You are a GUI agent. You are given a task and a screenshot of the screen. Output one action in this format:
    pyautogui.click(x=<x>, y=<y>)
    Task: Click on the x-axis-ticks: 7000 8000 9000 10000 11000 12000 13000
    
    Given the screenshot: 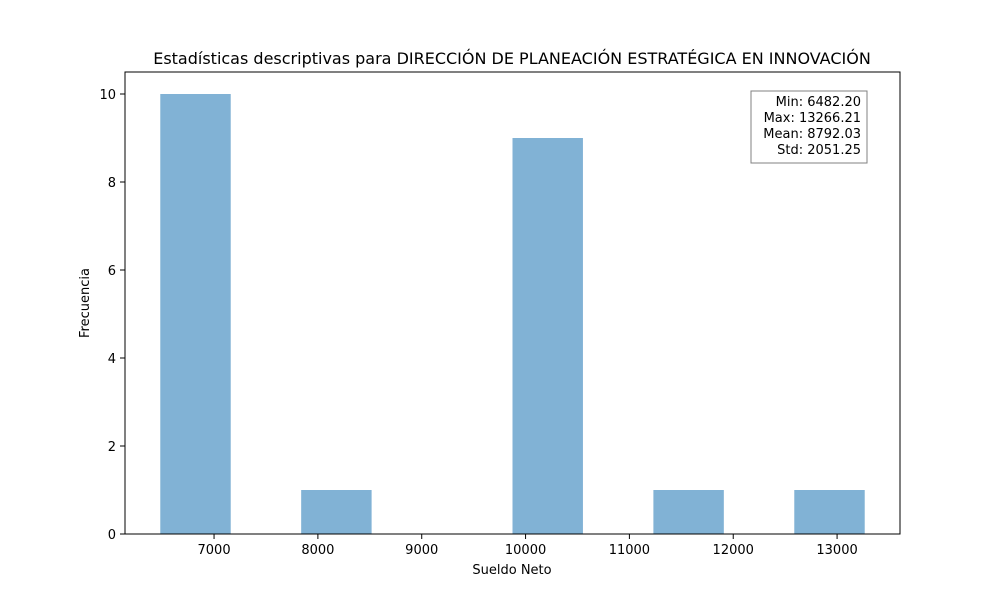 What is the action you would take?
    pyautogui.click(x=528, y=546)
    